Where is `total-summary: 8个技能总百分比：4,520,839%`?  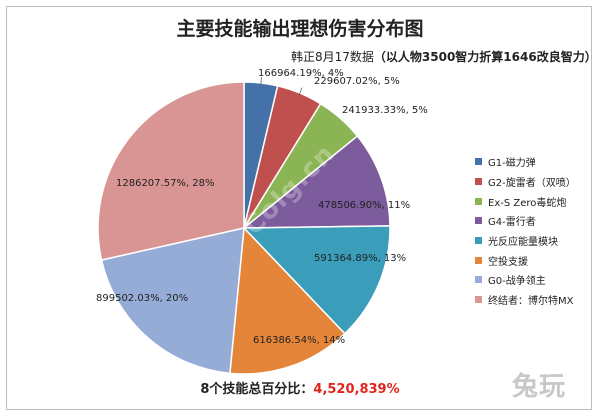
total-summary: 8个技能总百分比：4,520,839% is located at coordinates (300, 387).